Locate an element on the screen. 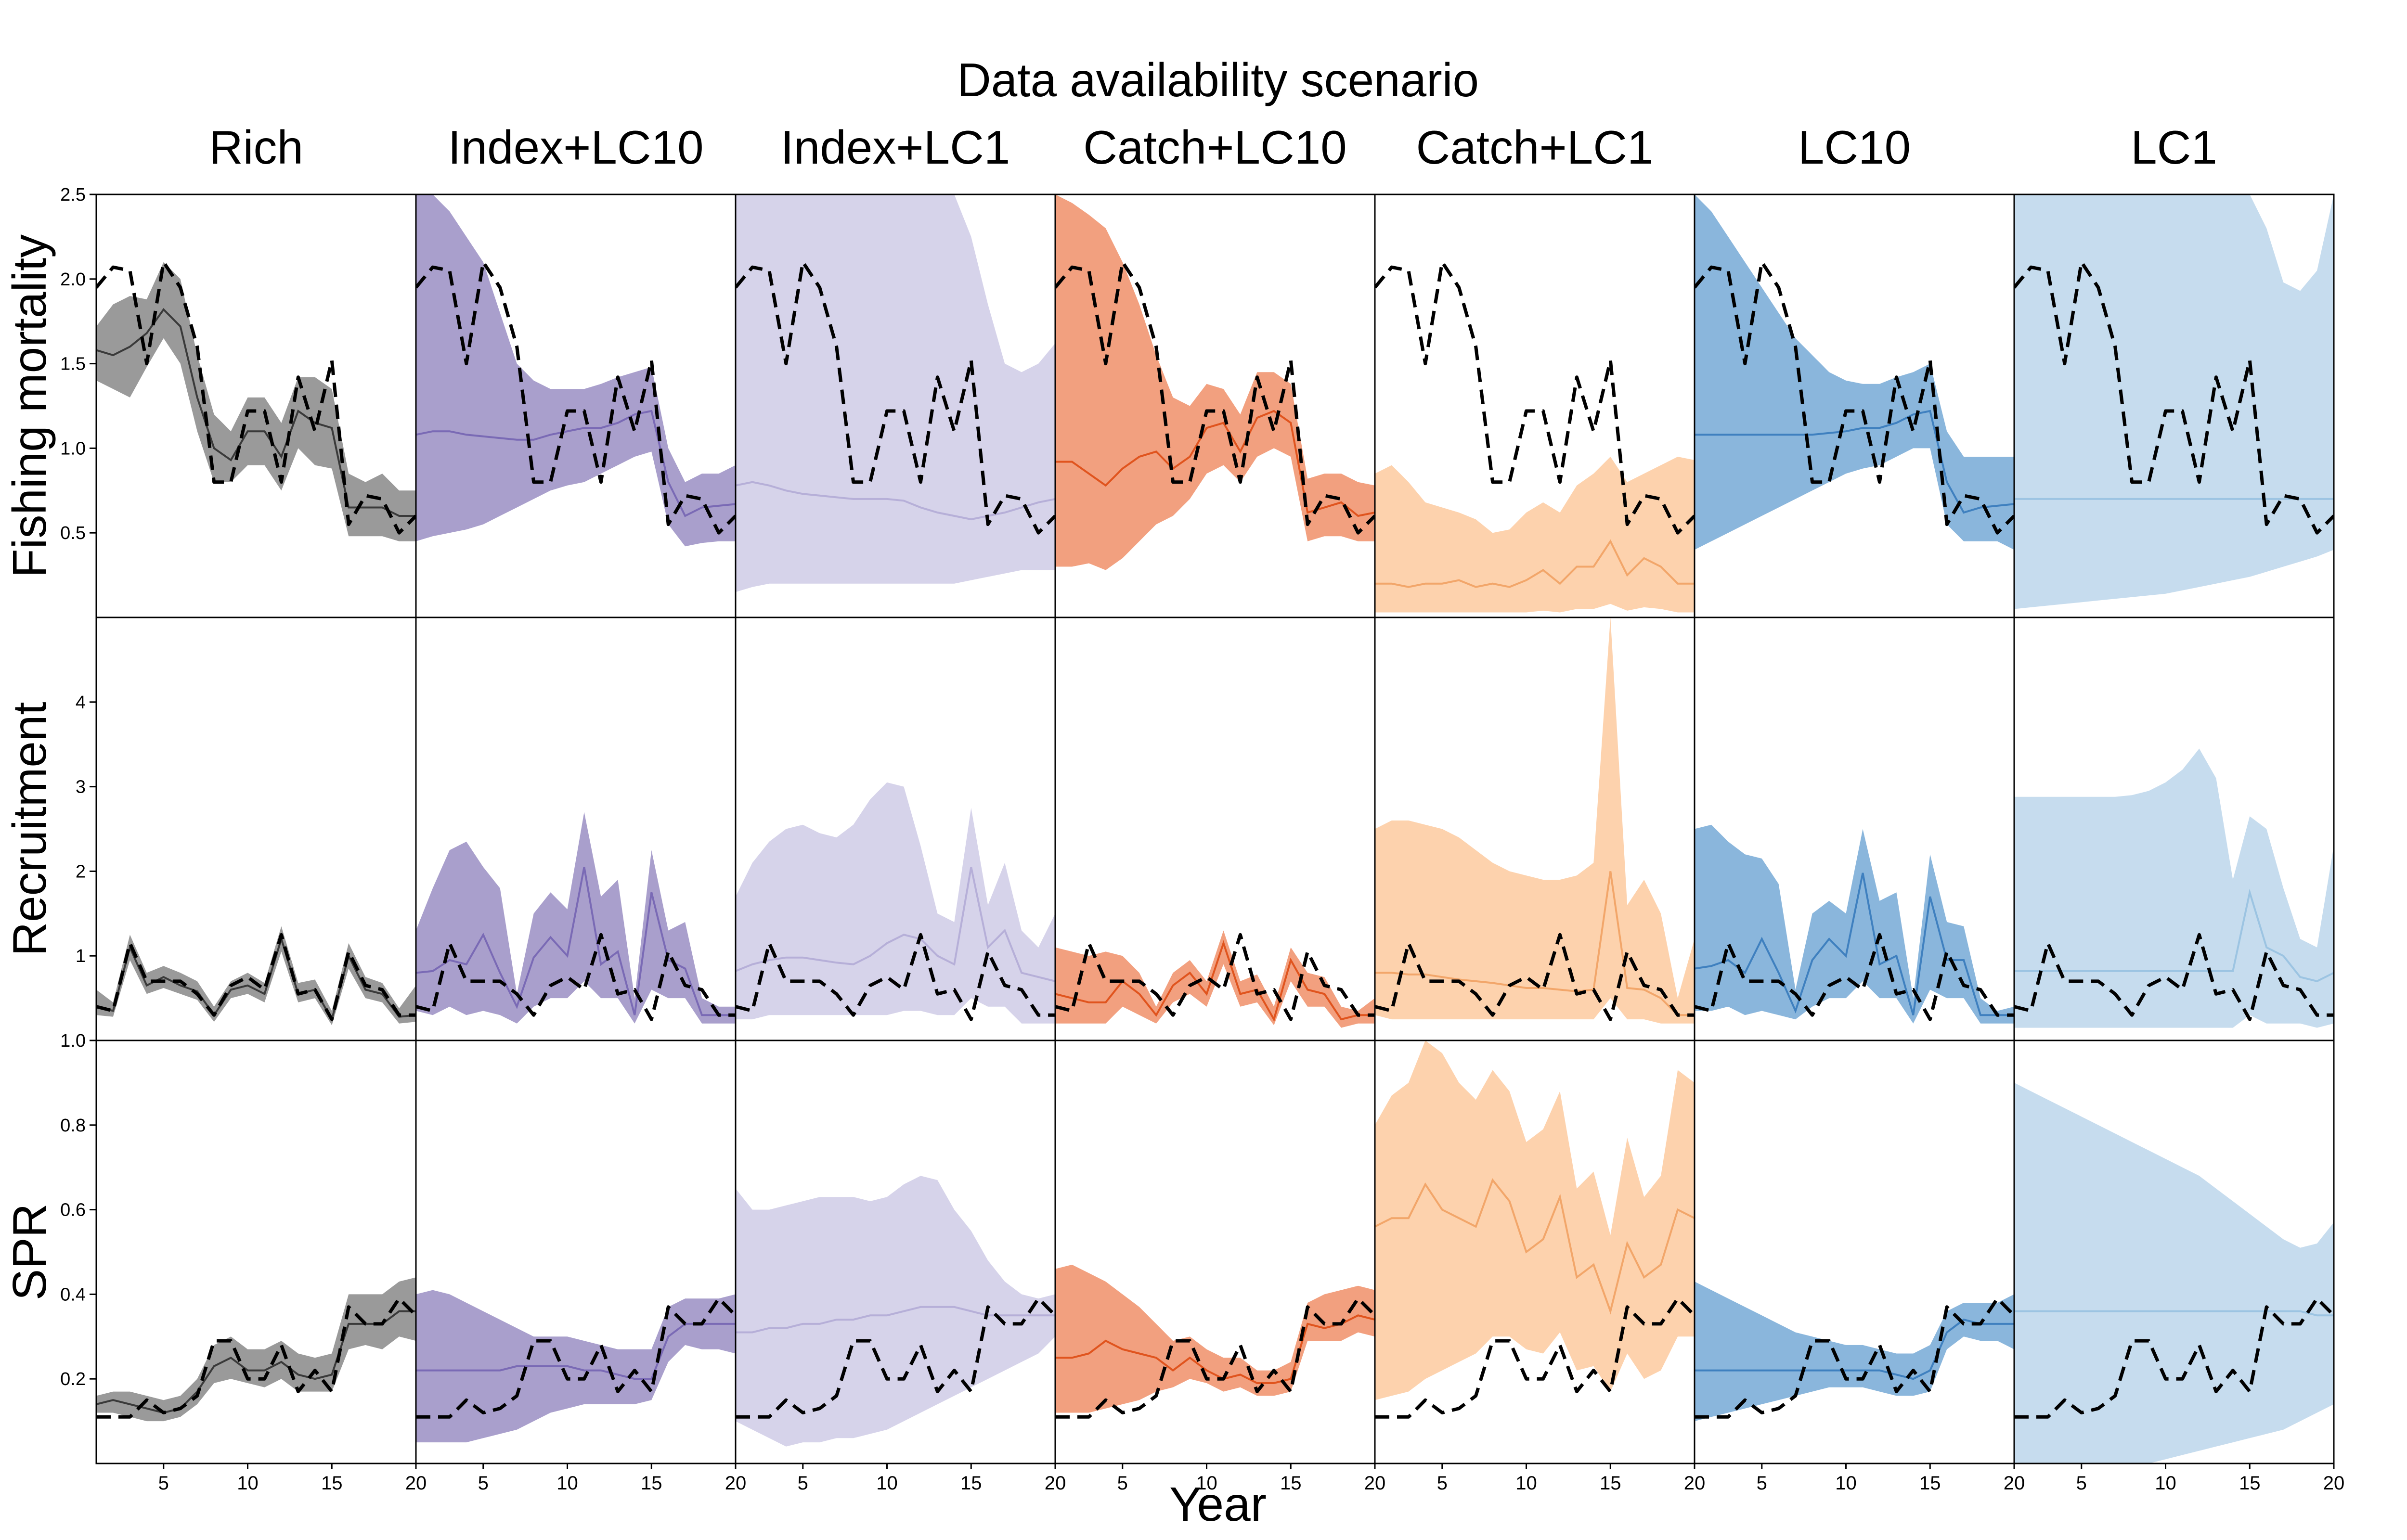 The image size is (2407, 1540). scenario-title: Index+LC1 is located at coordinates (895, 147).